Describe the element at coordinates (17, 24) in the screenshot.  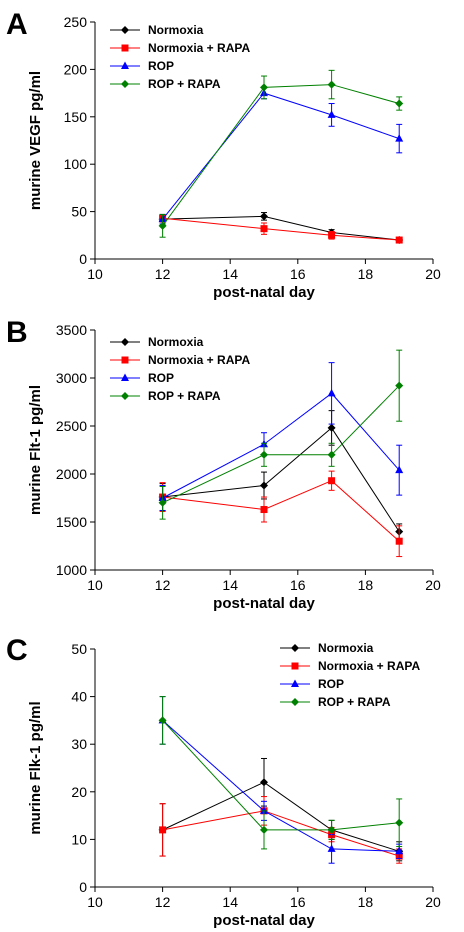
I see `panel-letter: A` at that location.